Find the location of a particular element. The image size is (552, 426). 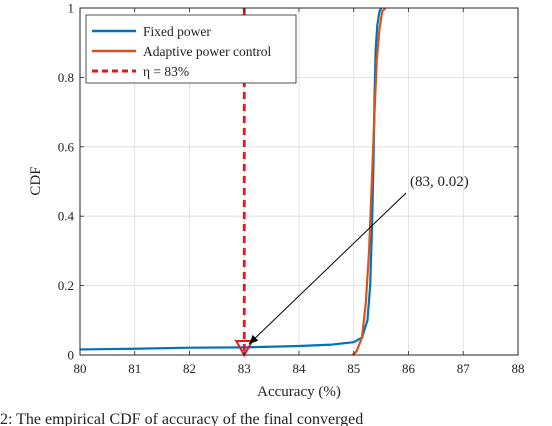

threshold-marker is located at coordinates (244, 349).